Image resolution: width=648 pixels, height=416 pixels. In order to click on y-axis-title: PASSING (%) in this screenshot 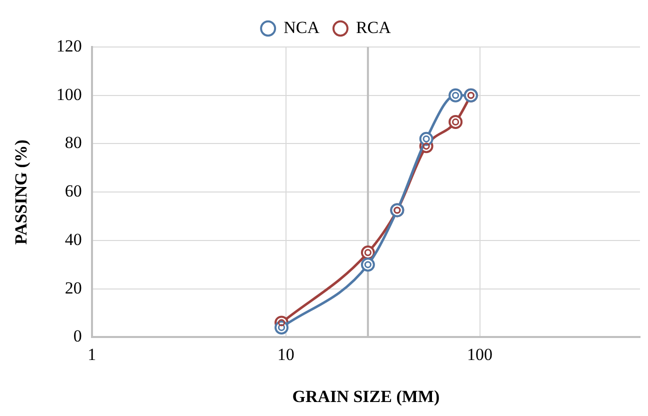, I will do `click(21, 192)`.